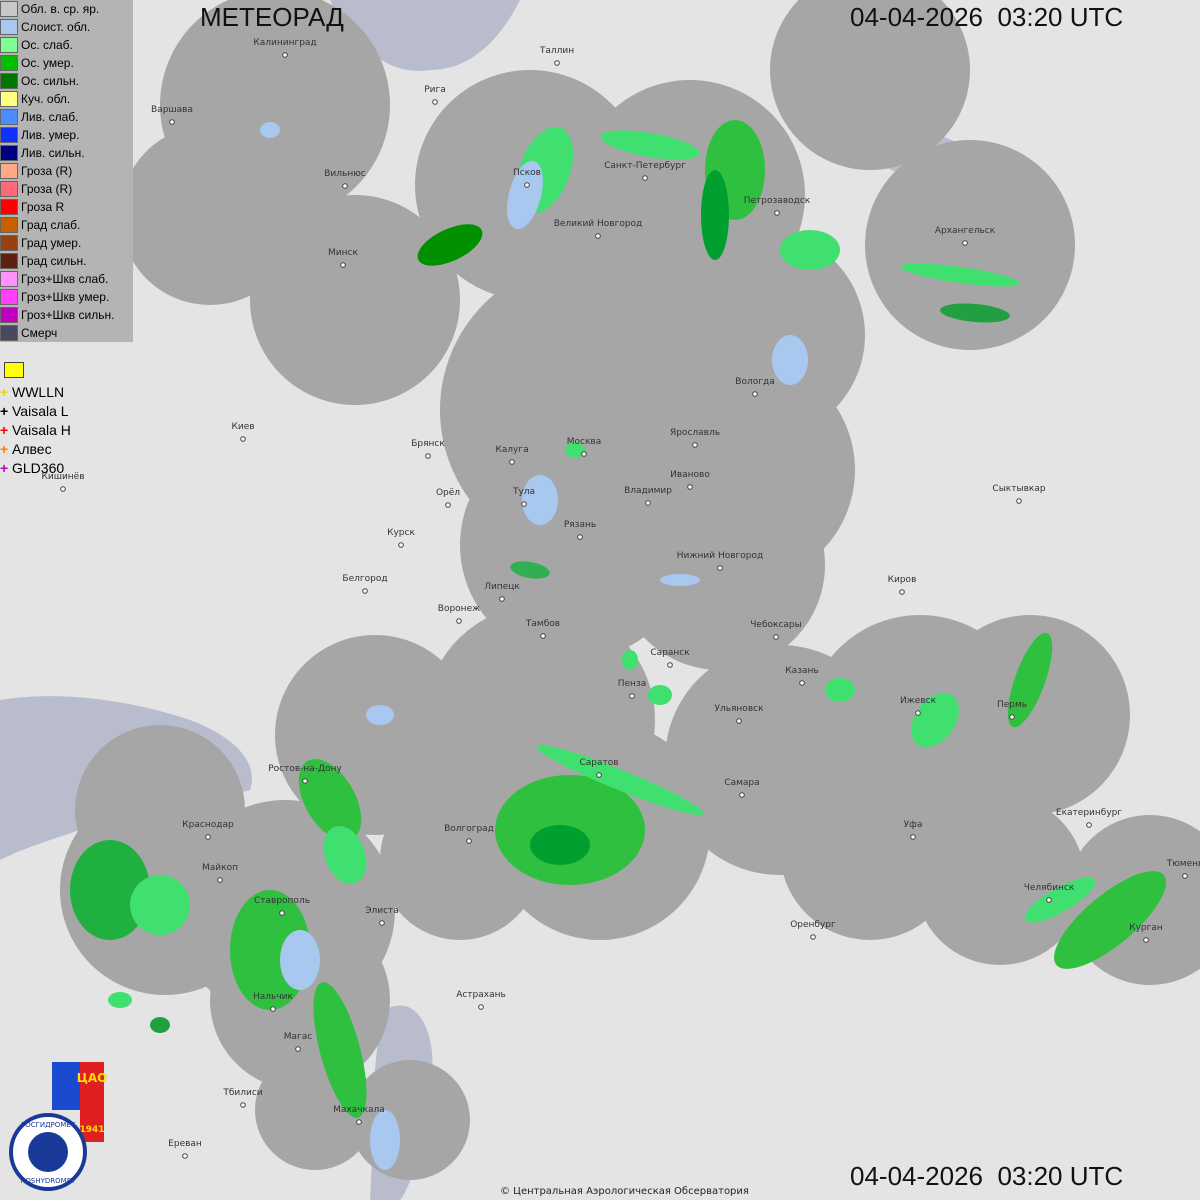 The width and height of the screenshot is (1200, 1200). I want to click on lightning-item: + GLD360, so click(35, 467).